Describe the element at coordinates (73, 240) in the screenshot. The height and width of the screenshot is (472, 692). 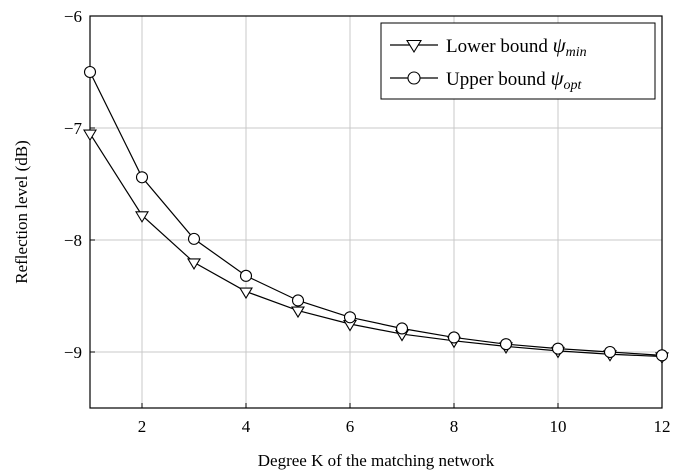
I see `y-tick-label: −8` at that location.